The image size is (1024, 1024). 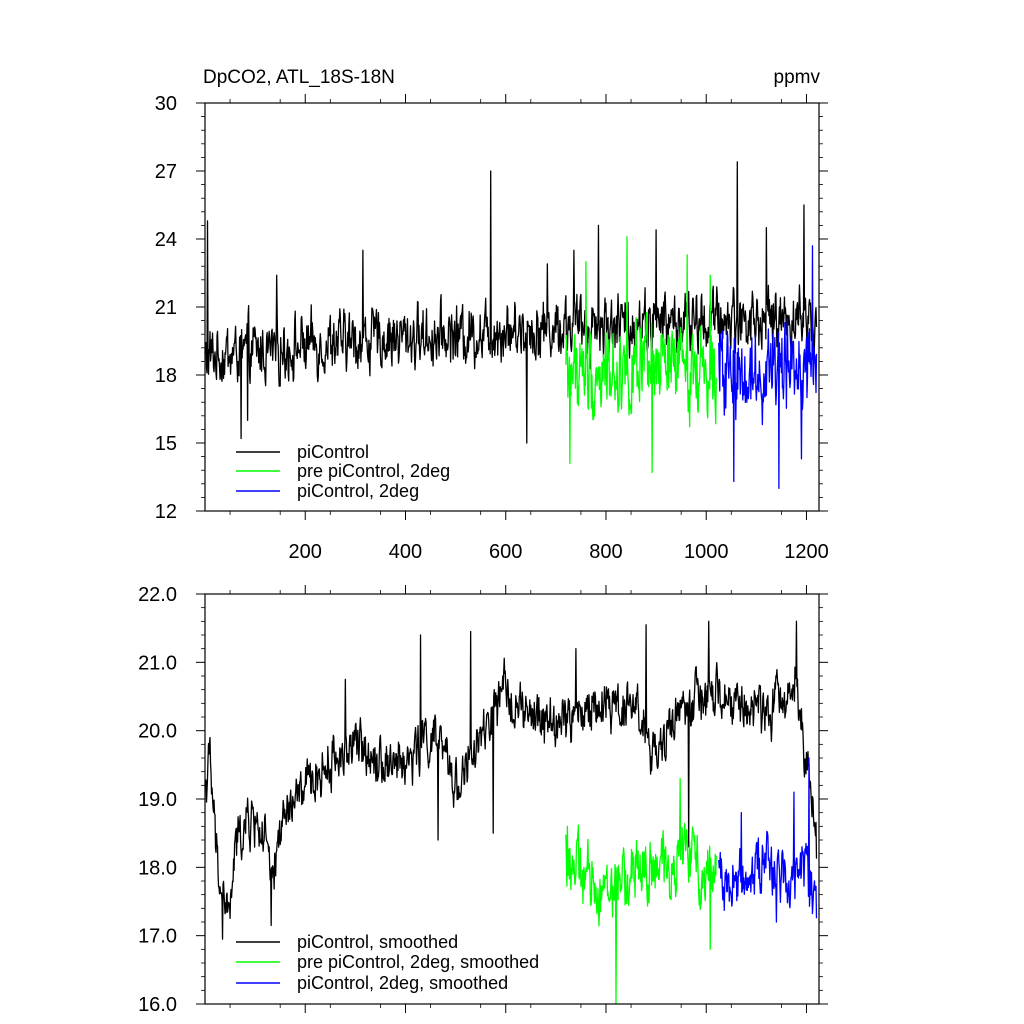 I want to click on y-tick-label: 18.0, so click(x=157, y=868).